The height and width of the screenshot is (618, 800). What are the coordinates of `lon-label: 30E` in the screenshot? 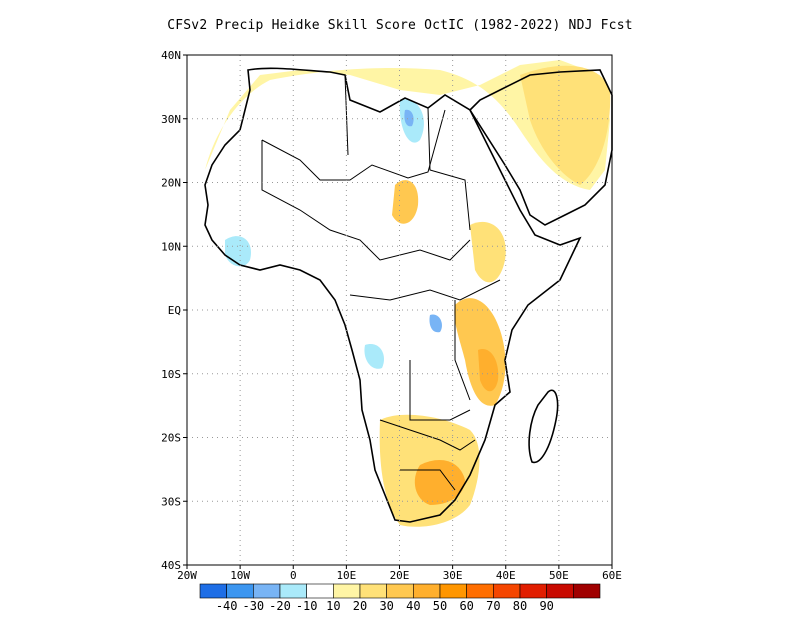 It's located at (453, 575).